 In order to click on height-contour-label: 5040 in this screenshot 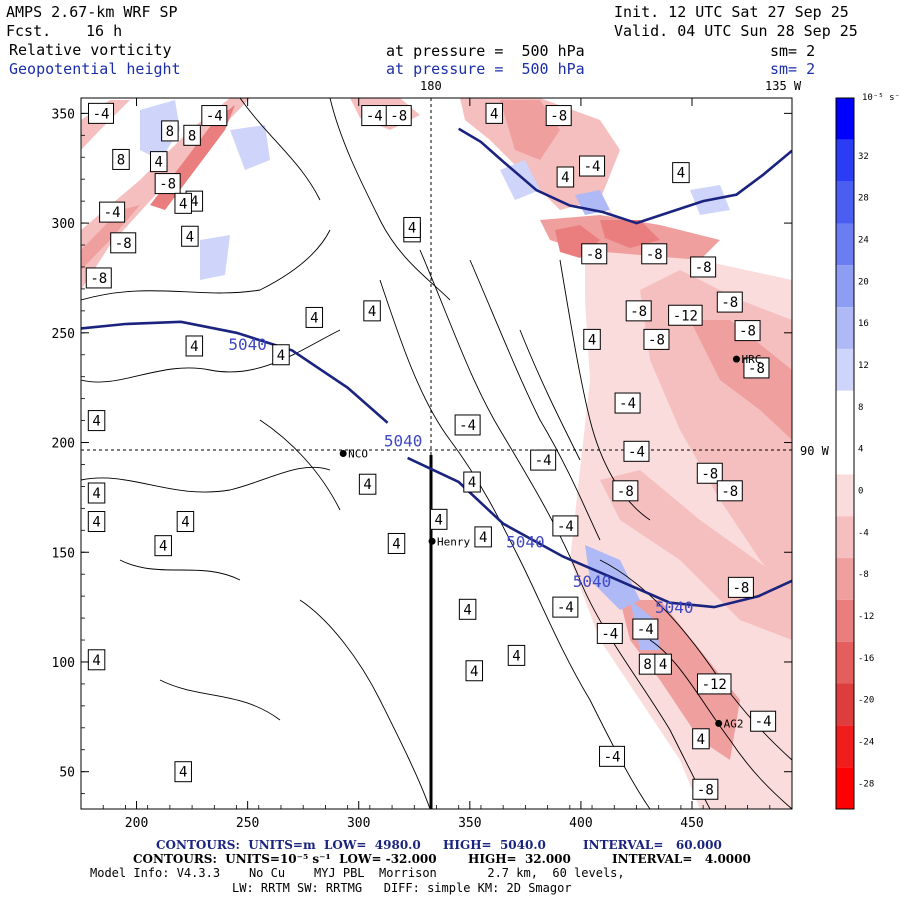, I will do `click(674, 607)`.